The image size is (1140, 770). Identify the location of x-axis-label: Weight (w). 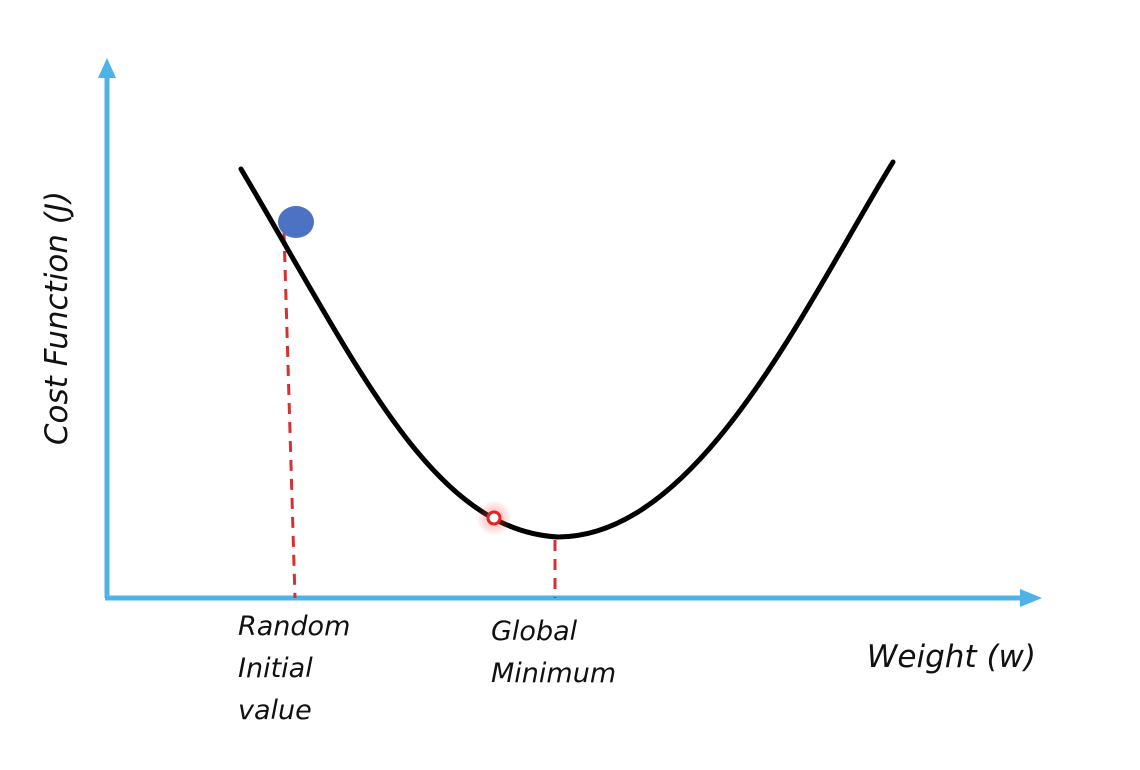
(951, 657).